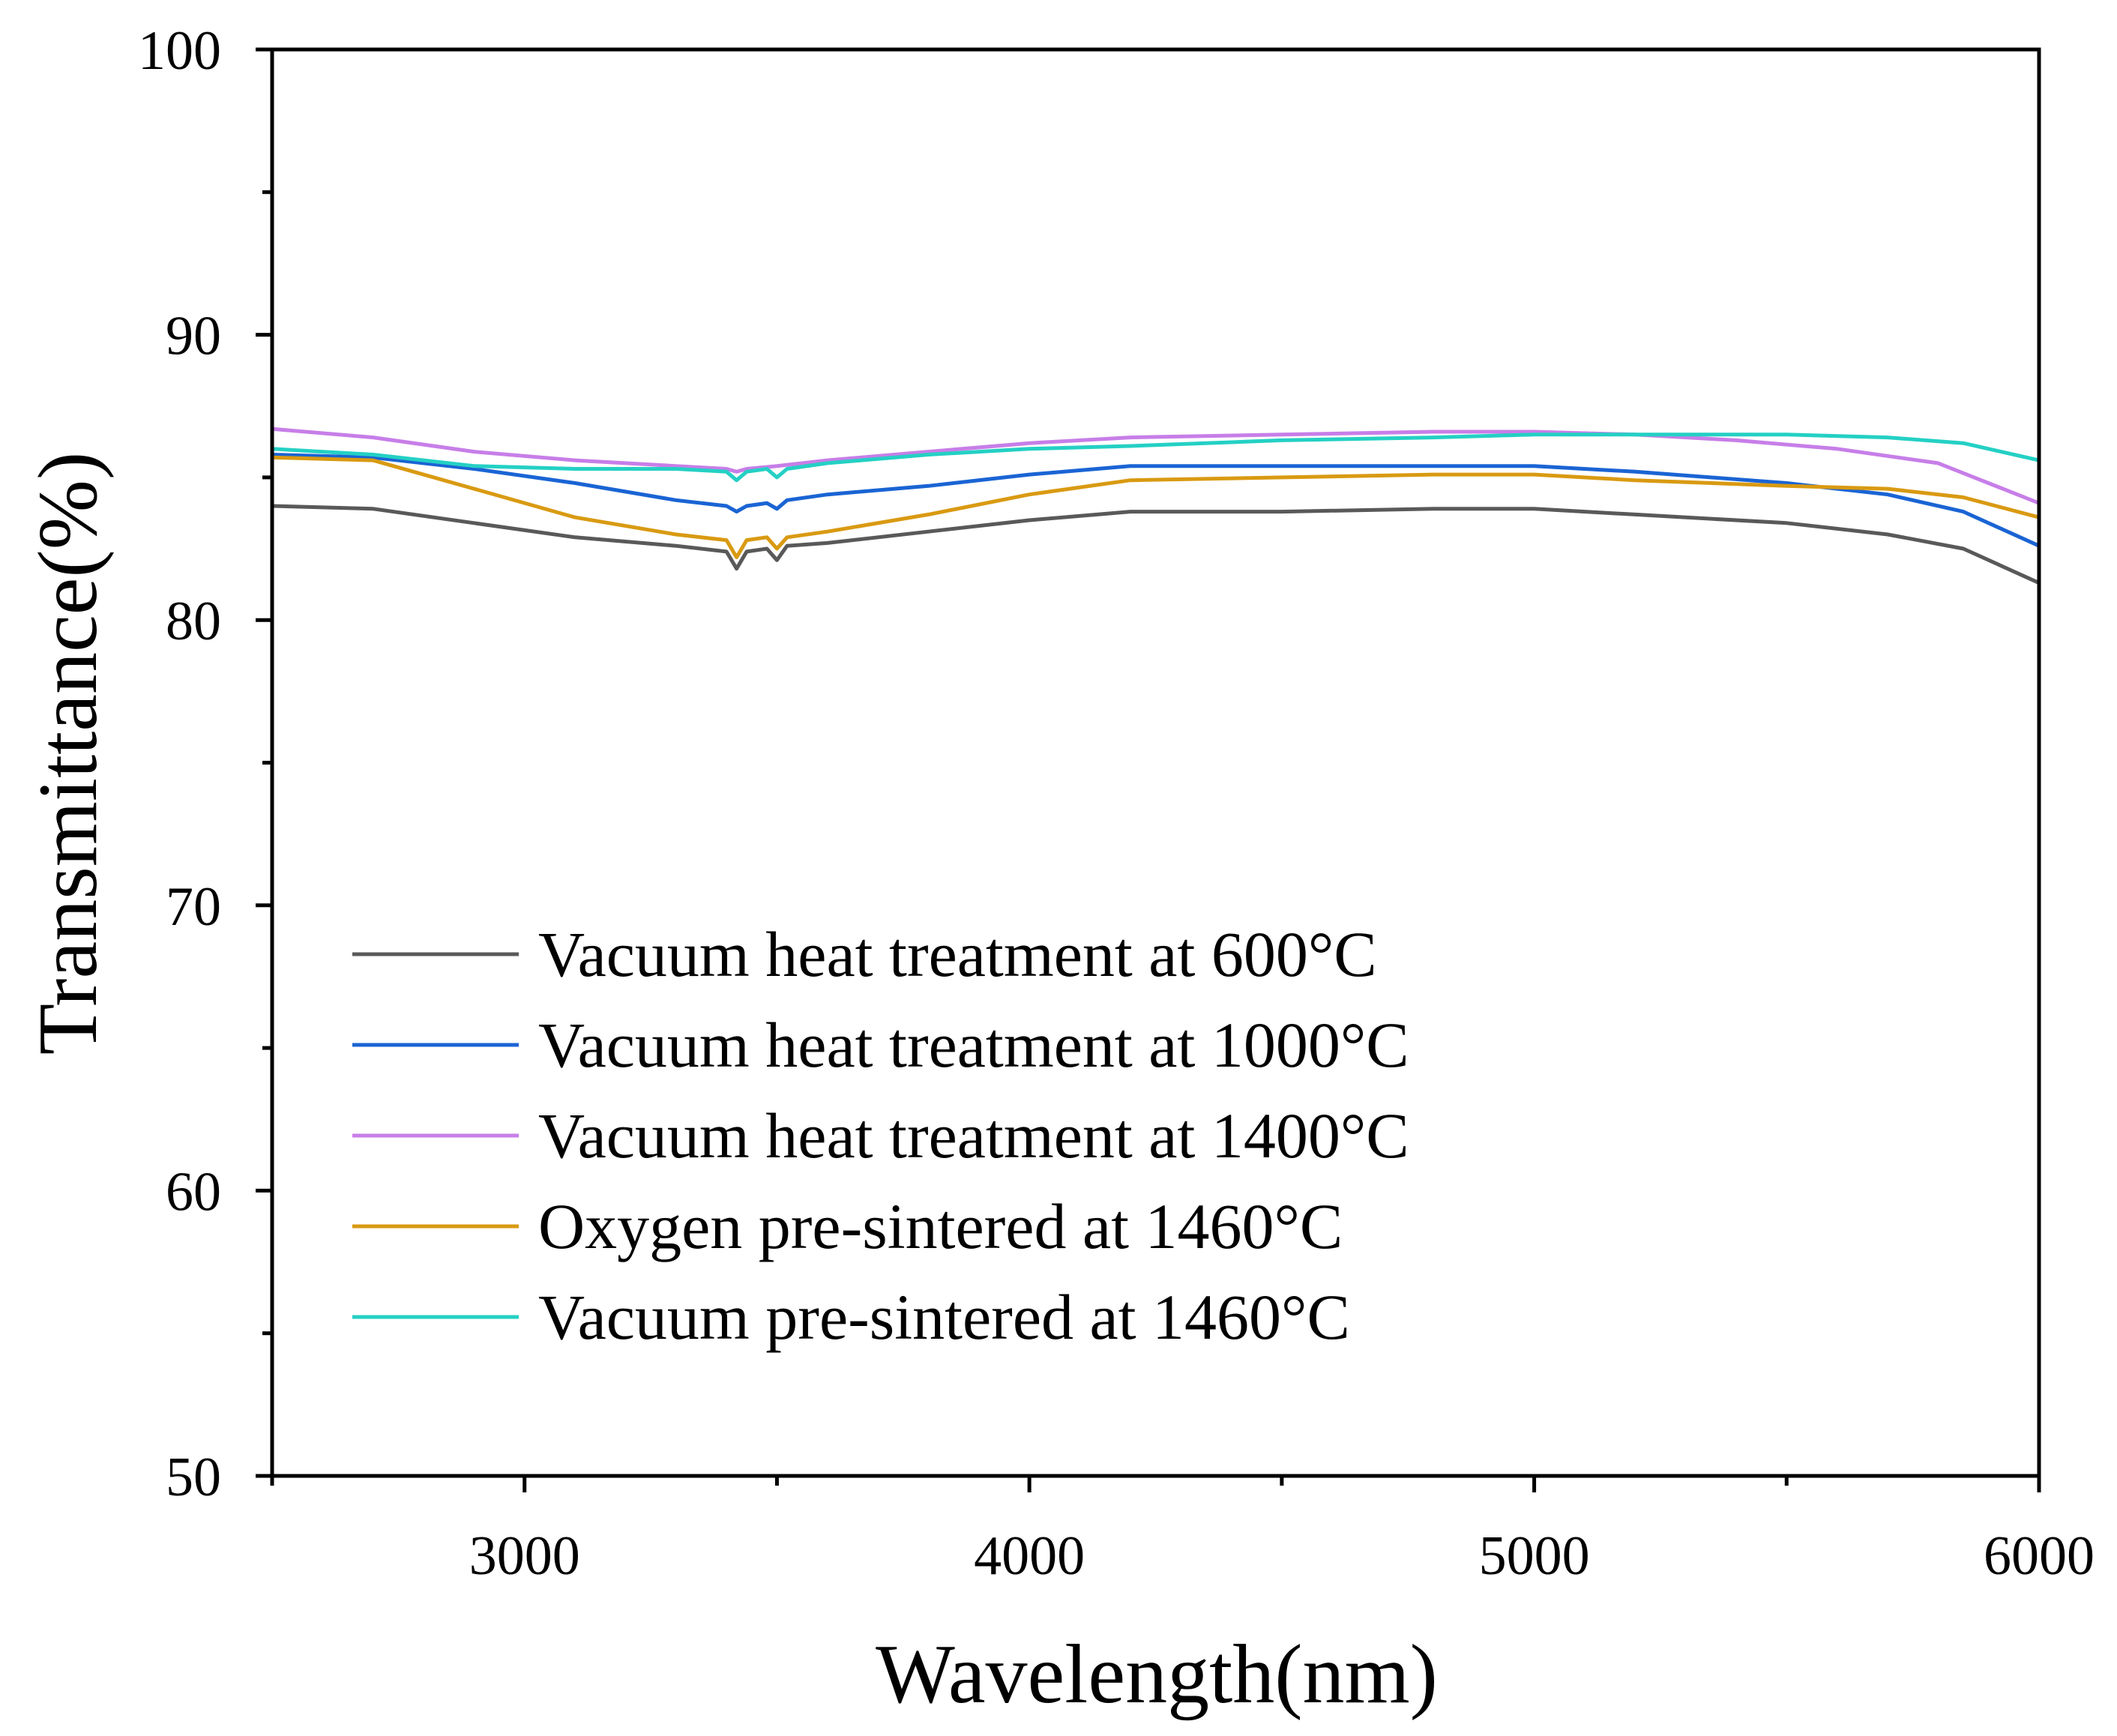  Describe the element at coordinates (193, 336) in the screenshot. I see `y-tick-label: 90` at that location.